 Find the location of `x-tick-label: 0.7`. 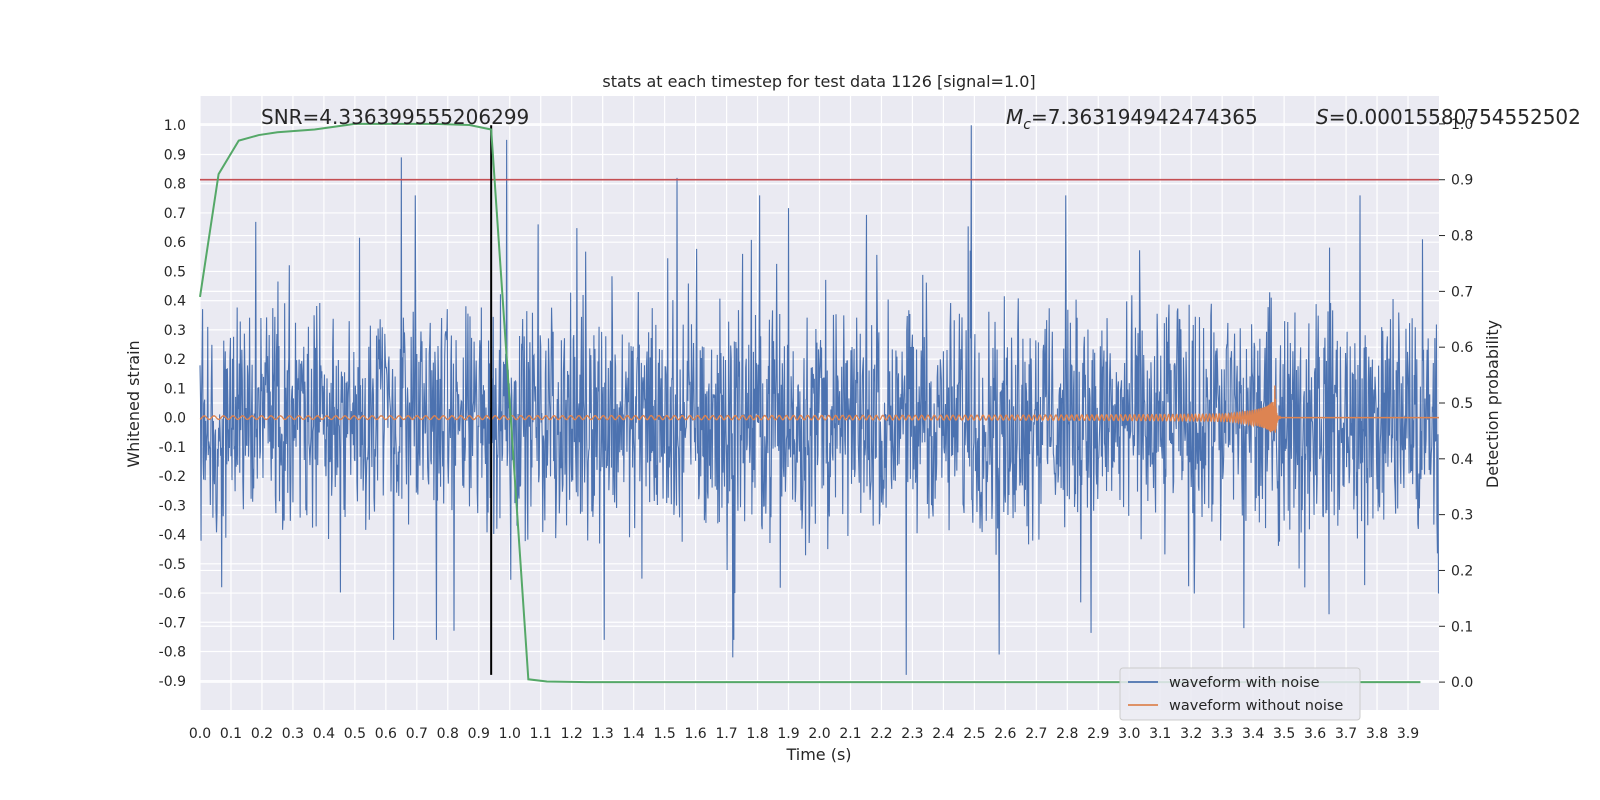

x-tick-label: 0.7 is located at coordinates (417, 734).